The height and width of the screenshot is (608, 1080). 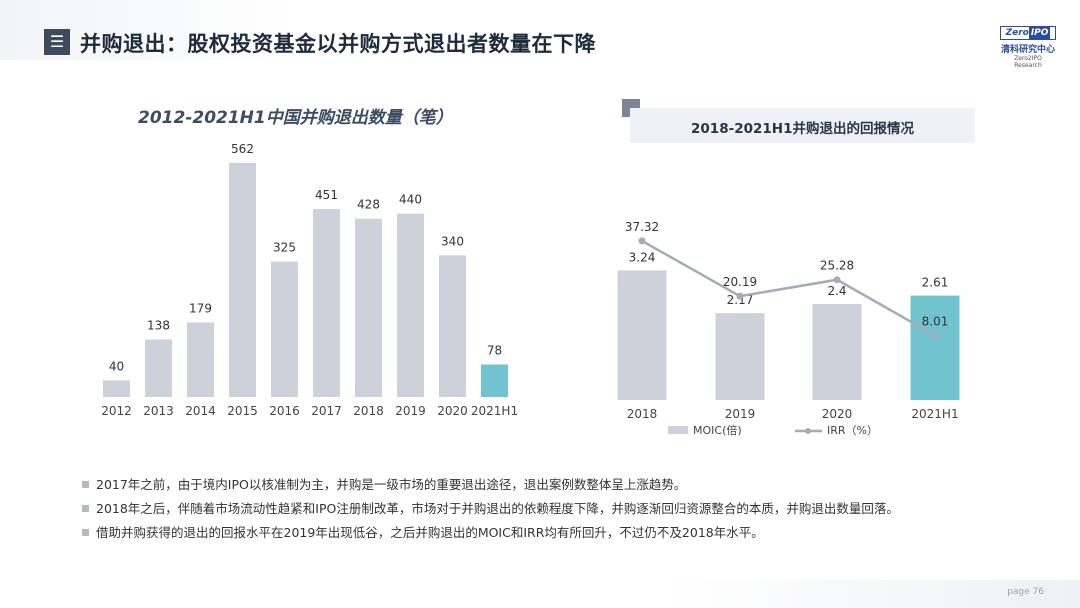 What do you see at coordinates (1028, 62) in the screenshot?
I see `logo-name-en: Zero2IPO Research` at bounding box center [1028, 62].